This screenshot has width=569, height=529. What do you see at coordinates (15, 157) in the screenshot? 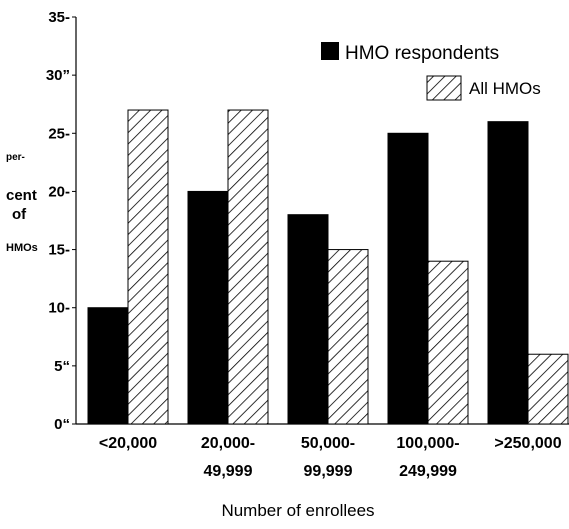
I see `y-axis-label-line: per-` at bounding box center [15, 157].